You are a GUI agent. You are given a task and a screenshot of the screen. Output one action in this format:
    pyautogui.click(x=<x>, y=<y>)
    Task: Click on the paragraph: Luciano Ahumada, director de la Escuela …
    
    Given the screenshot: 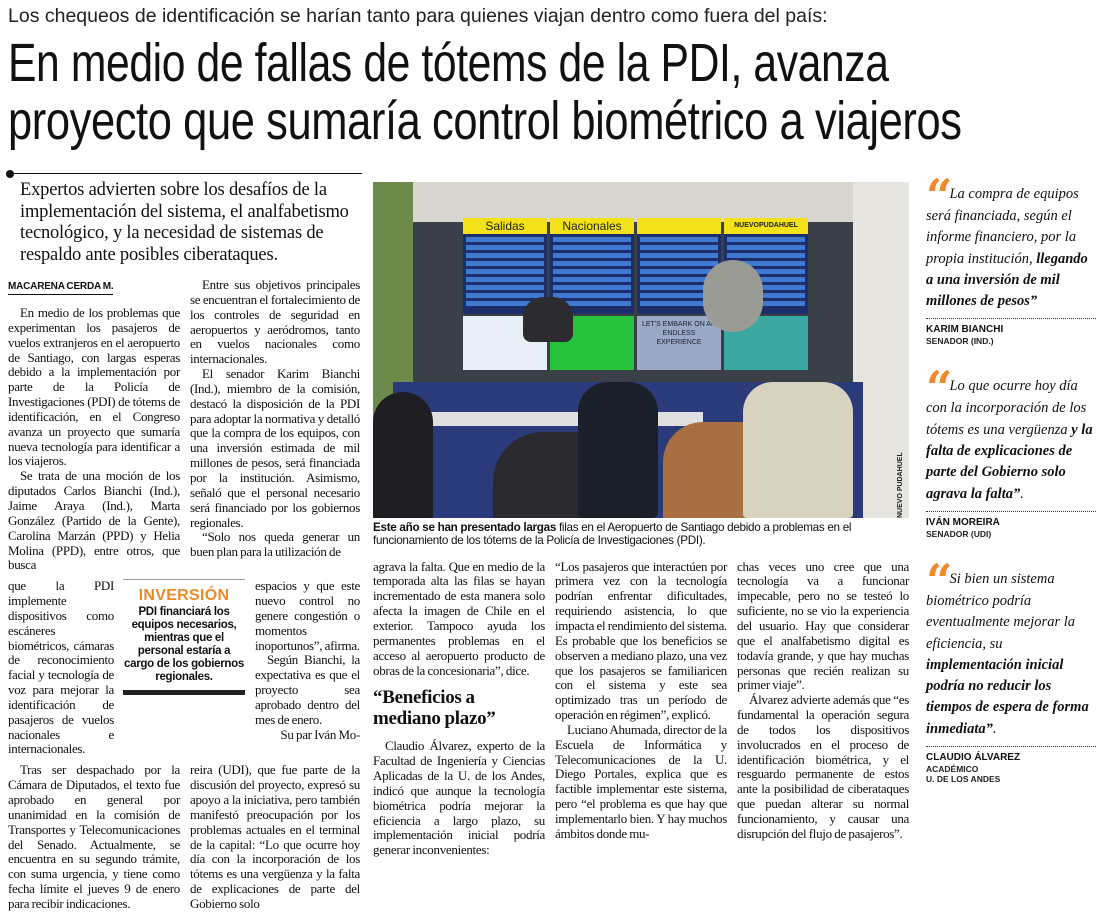 What is the action you would take?
    pyautogui.click(x=641, y=781)
    